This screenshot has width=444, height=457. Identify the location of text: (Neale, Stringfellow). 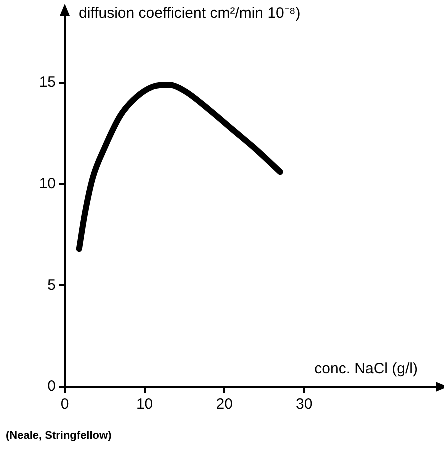
(59, 436).